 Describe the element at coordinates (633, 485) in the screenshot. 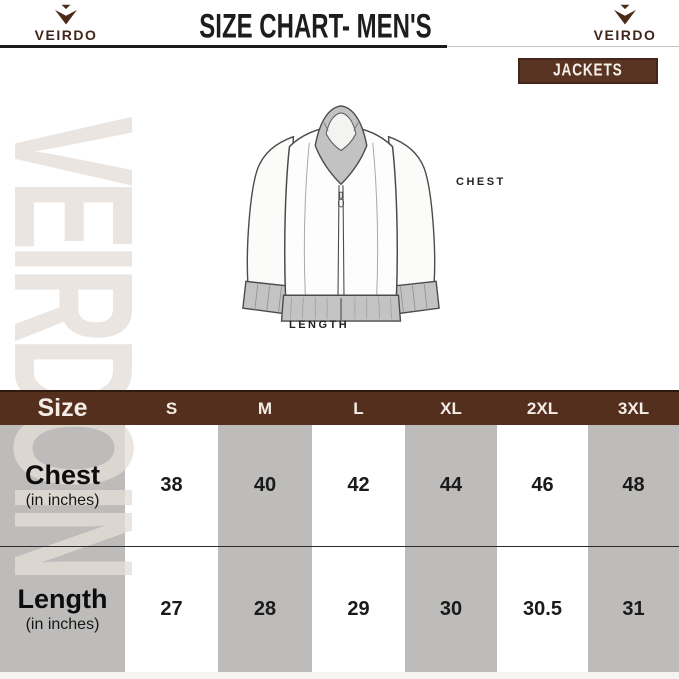

I see `chest-value-3xl: 48` at that location.